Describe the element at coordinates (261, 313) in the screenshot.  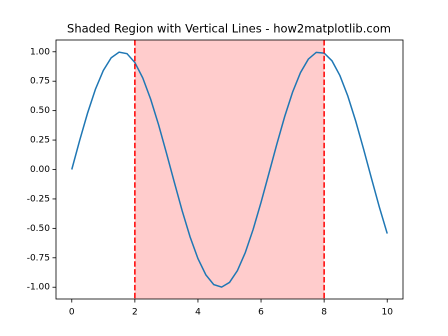
I see `x-tick-label: 6` at that location.